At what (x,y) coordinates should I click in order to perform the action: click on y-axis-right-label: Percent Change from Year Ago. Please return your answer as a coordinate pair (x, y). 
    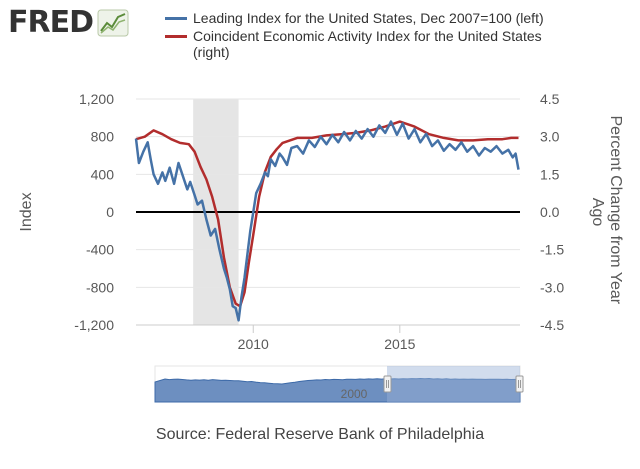
    Looking at the image, I should click on (606, 211).